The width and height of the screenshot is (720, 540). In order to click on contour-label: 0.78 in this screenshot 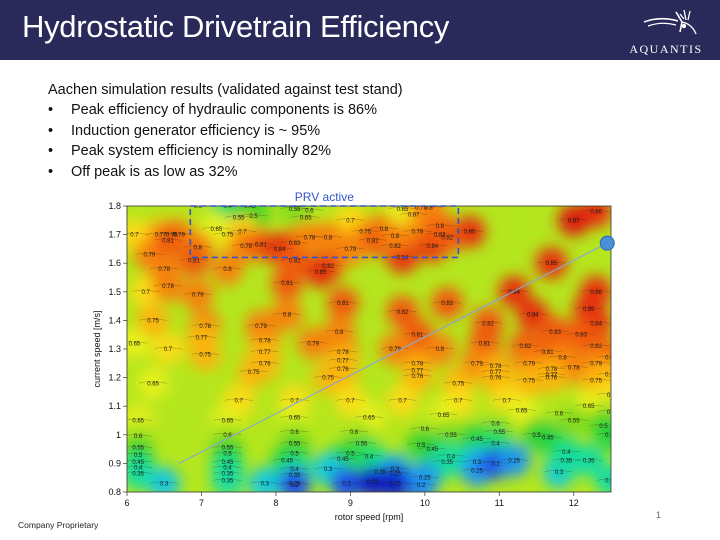, I will do `click(574, 369)`.